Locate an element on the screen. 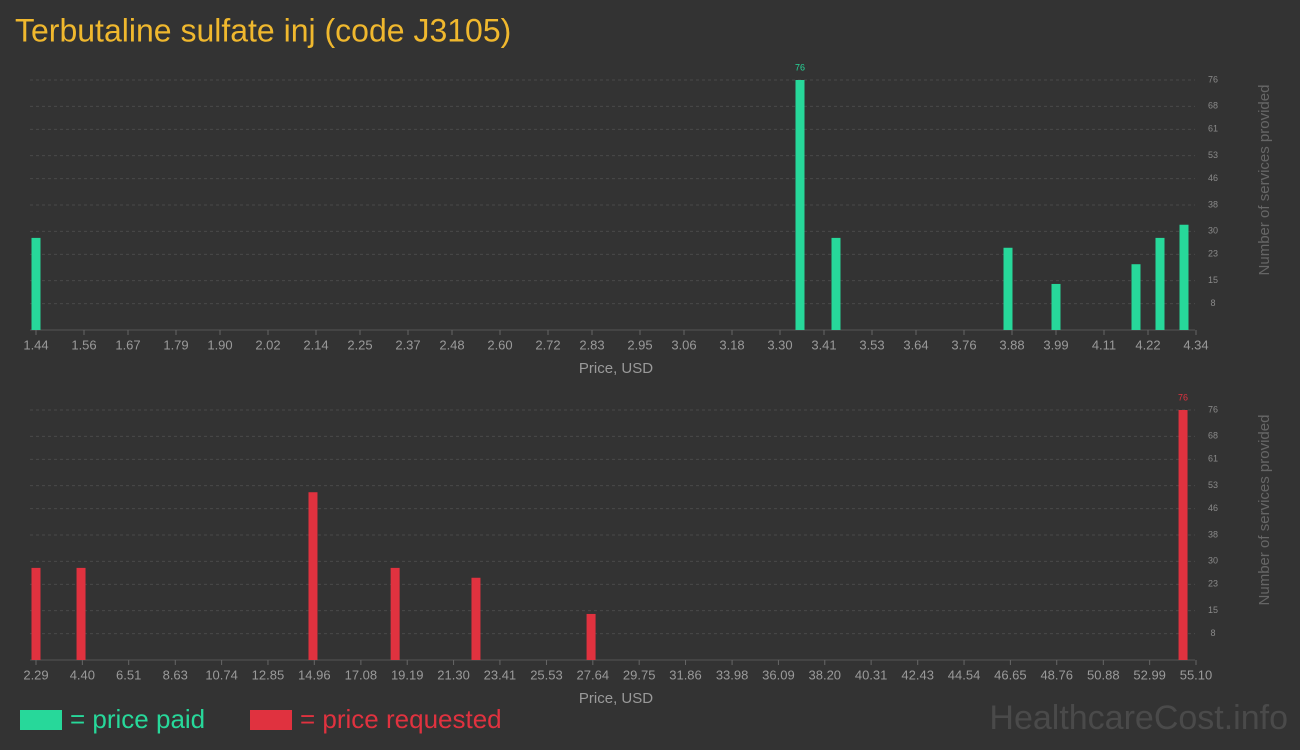  x-tick-label: 1.90 is located at coordinates (219, 344).